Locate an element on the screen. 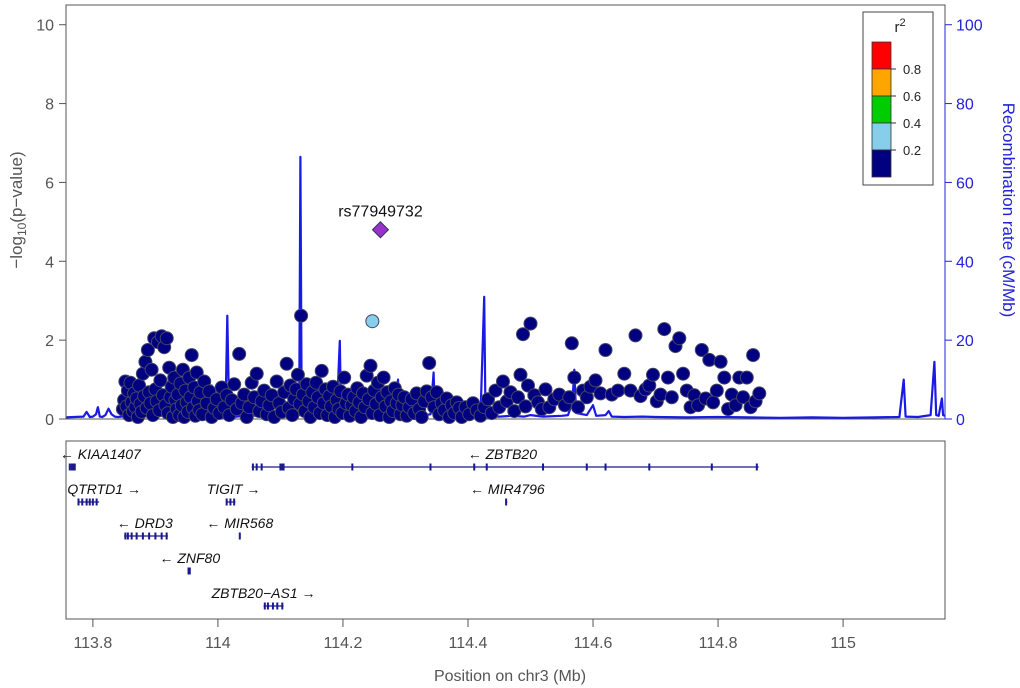 This screenshot has height=688, width=1020. lead-snp-label: rs77949732 is located at coordinates (380, 212).